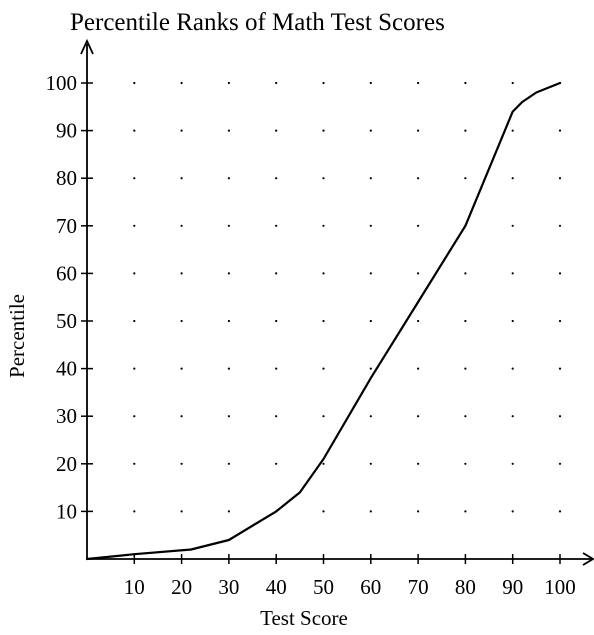 The width and height of the screenshot is (594, 635). What do you see at coordinates (512, 587) in the screenshot?
I see `x-tick-label: 90` at bounding box center [512, 587].